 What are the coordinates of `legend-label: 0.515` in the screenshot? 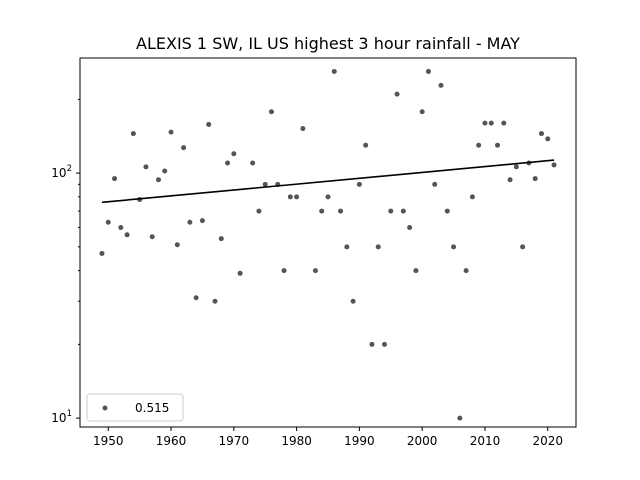 It's located at (152, 408).